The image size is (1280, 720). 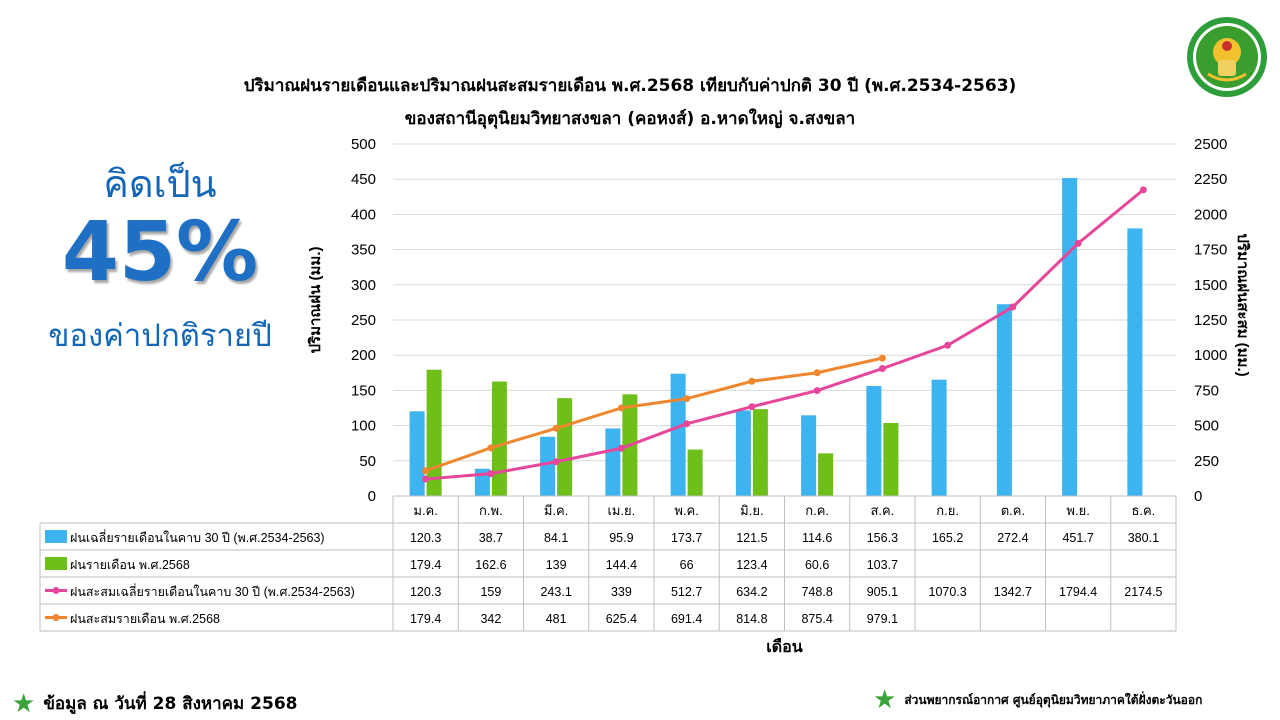 What do you see at coordinates (1210, 144) in the screenshot?
I see `y2-tick-label: 2500` at bounding box center [1210, 144].